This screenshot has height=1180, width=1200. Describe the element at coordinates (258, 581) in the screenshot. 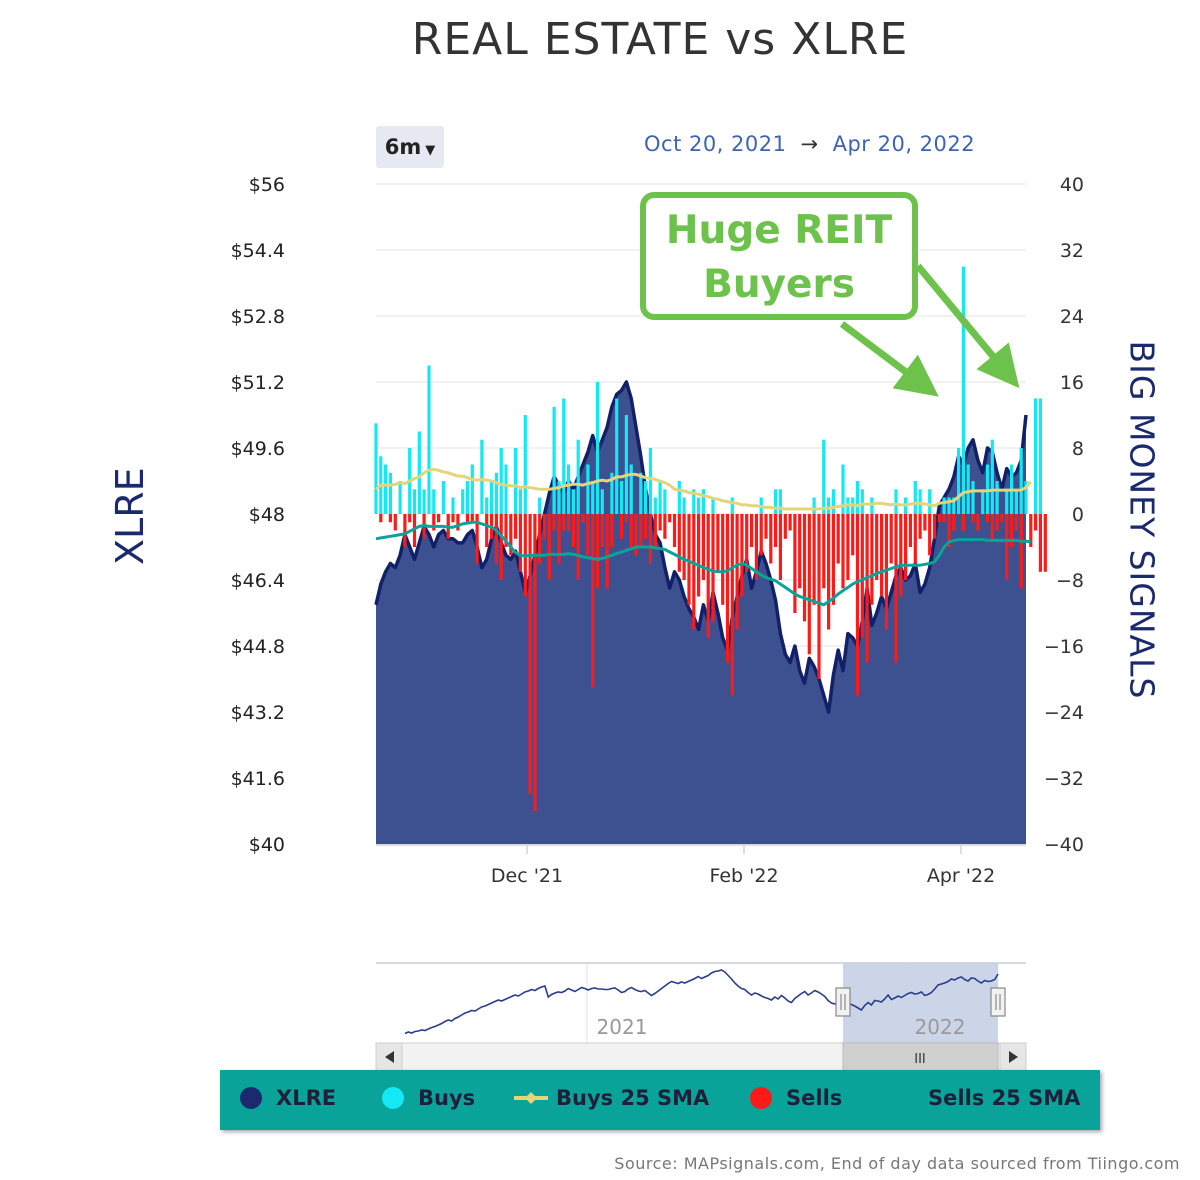

I see `left-tick-label: $46.4` at that location.